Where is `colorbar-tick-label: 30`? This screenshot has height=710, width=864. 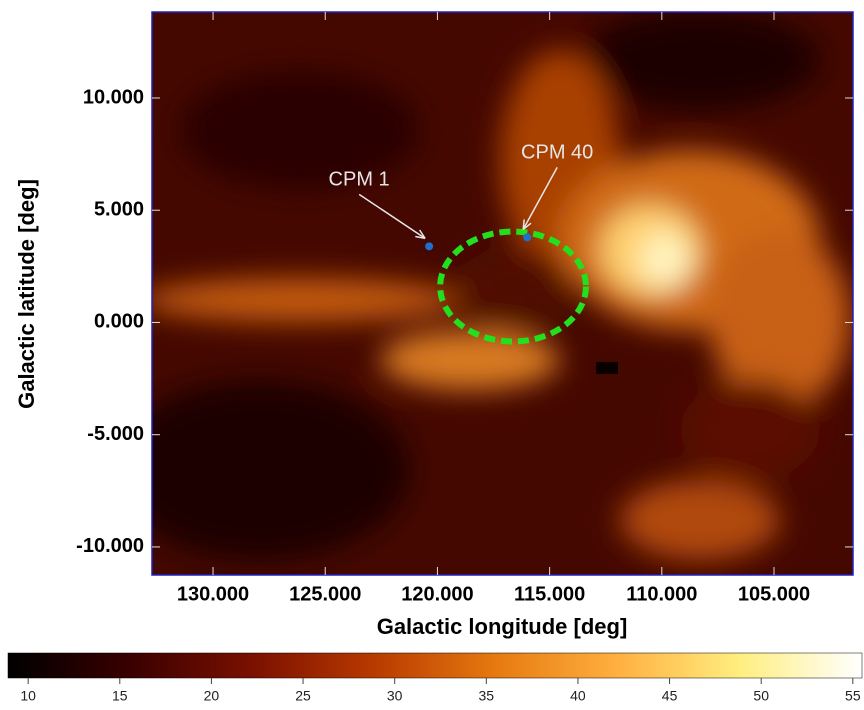 colorbar-tick-label: 30 is located at coordinates (395, 696).